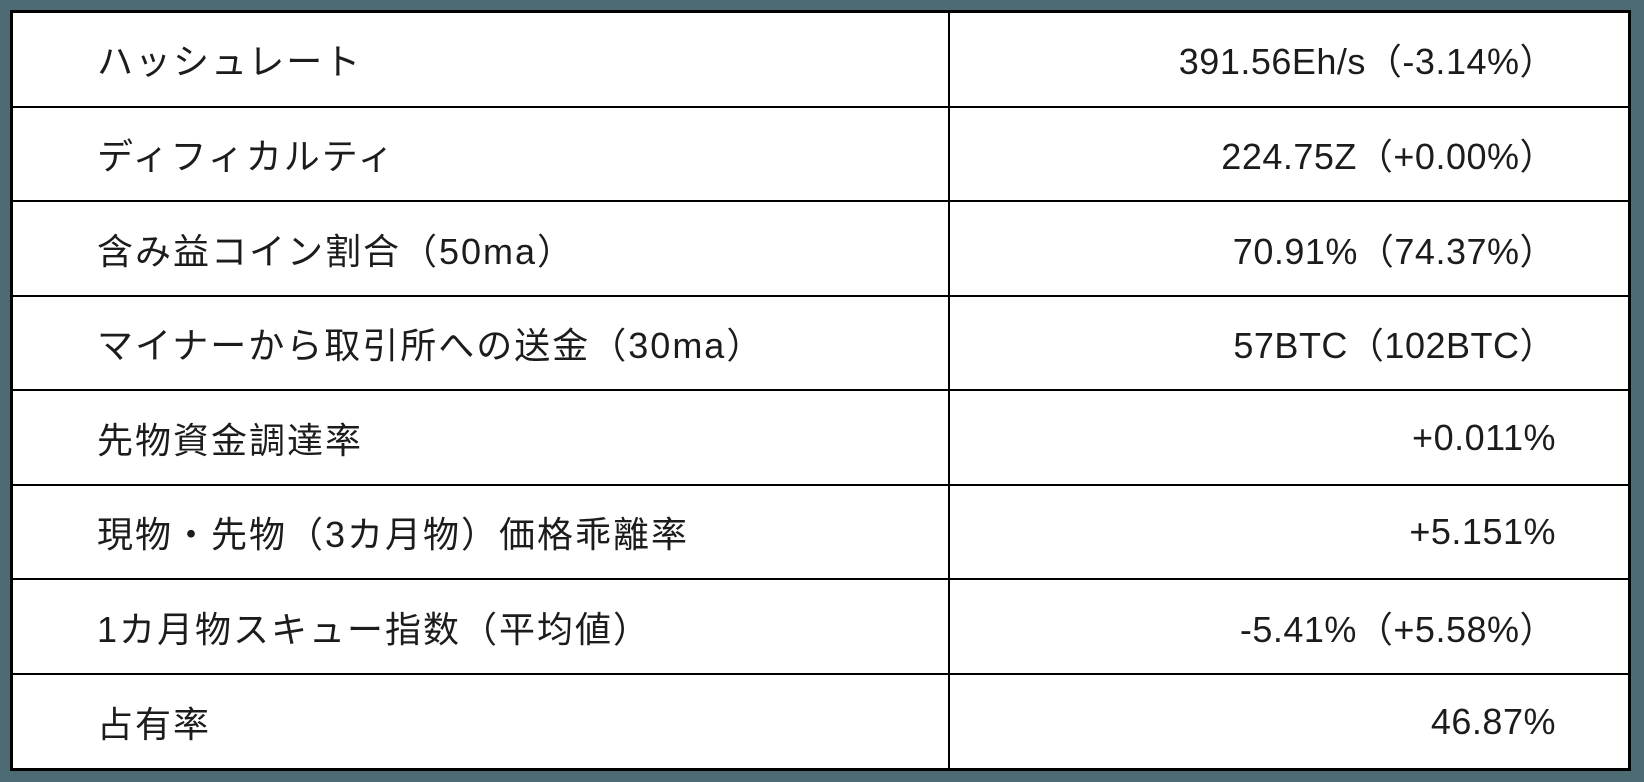 The height and width of the screenshot is (782, 1644). Describe the element at coordinates (480, 722) in the screenshot. I see `metric-label: 占有率` at that location.